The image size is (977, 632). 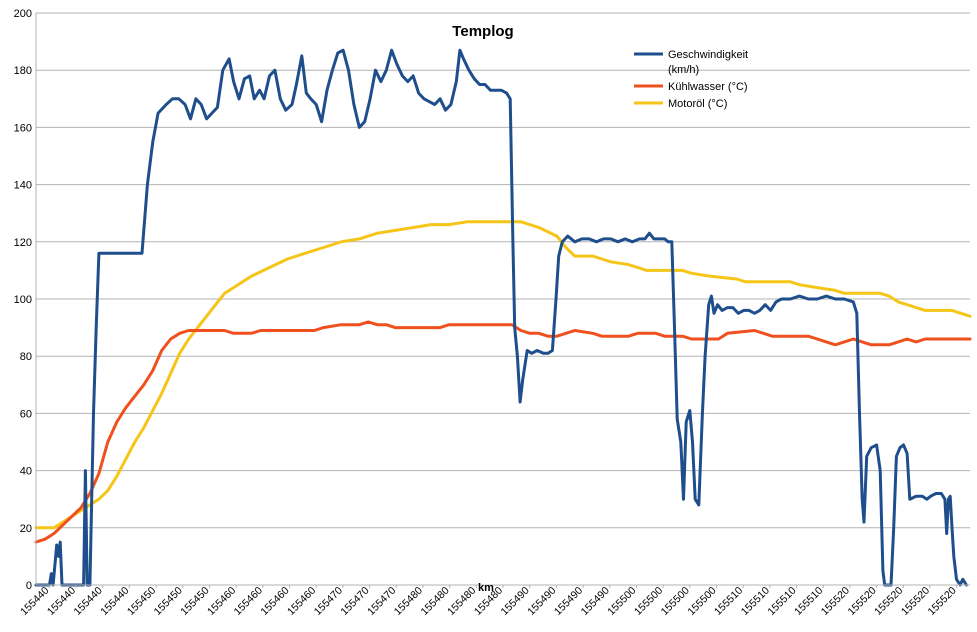 What do you see at coordinates (708, 55) in the screenshot?
I see `legend-label-geschwindigkeit: Geschwindigkeit` at bounding box center [708, 55].